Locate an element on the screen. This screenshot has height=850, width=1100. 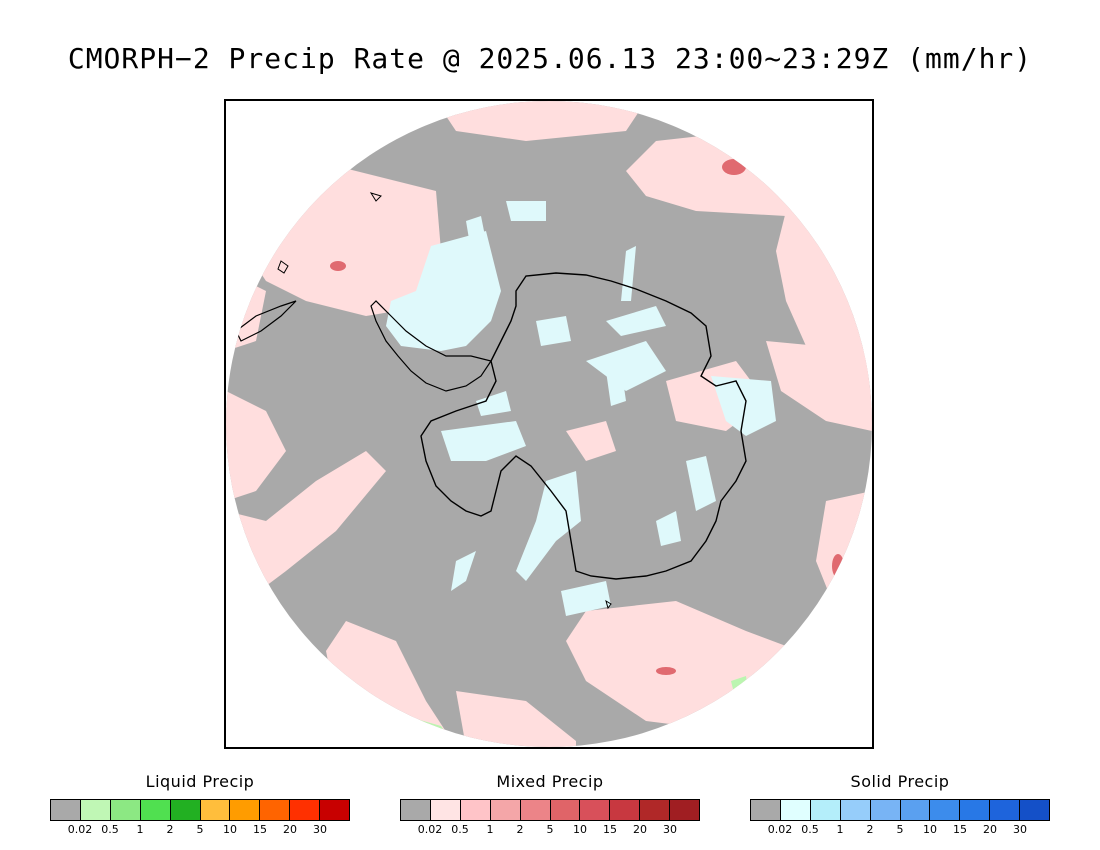
antarctic-peninsula is located at coordinates (431, 346).